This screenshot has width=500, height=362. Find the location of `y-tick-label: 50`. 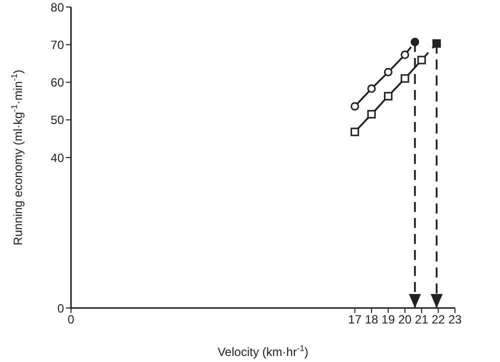

y-tick-label: 50 is located at coordinates (57, 120).